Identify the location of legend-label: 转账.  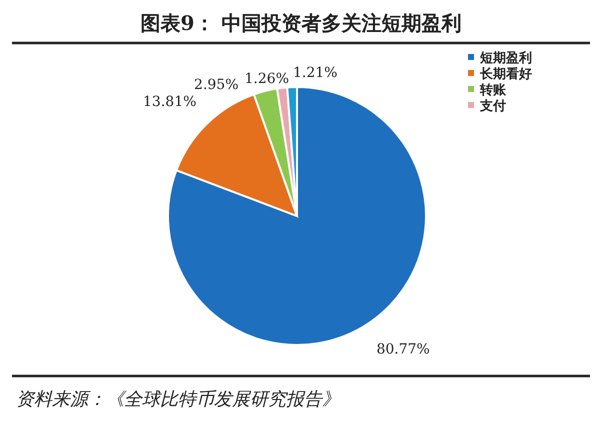
(493, 90).